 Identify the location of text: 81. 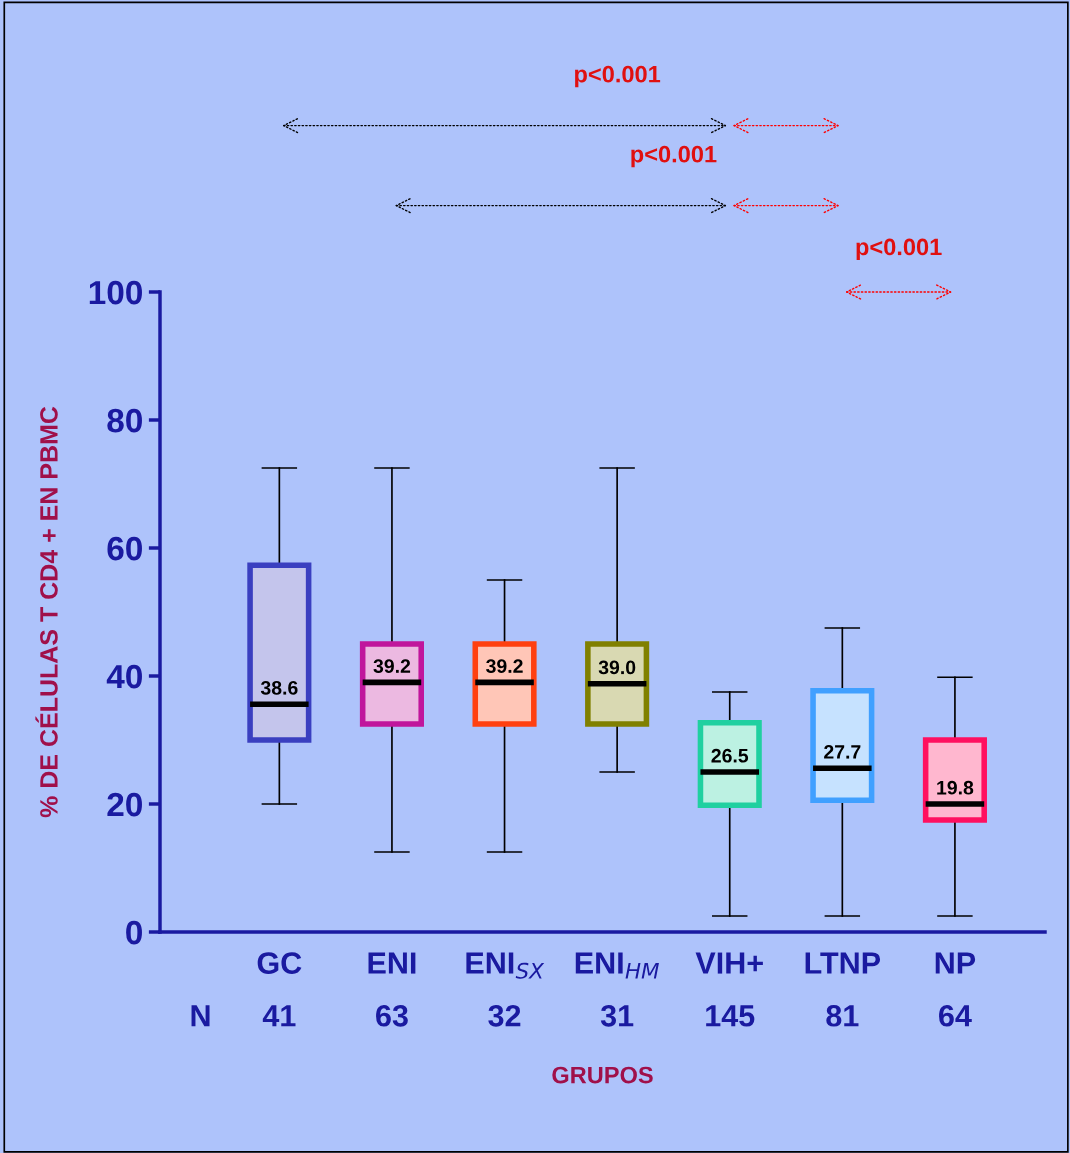
(842, 1015).